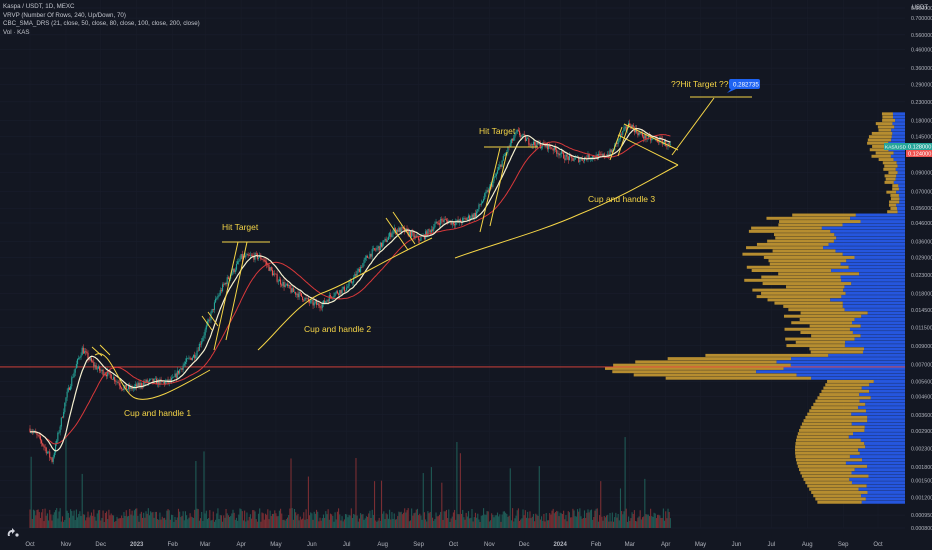 The image size is (932, 550). Describe the element at coordinates (13, 532) in the screenshot. I see `tradingview-logo-icon` at that location.